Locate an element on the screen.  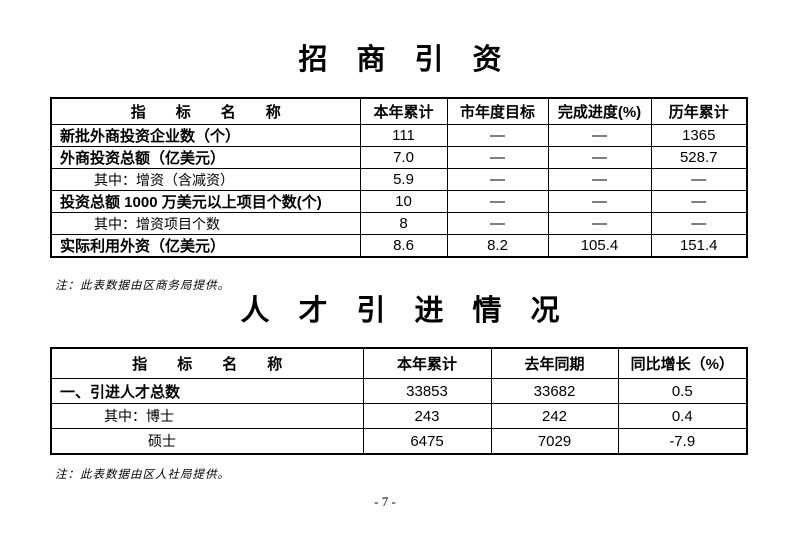
row-label: 新批外商投资企业数（个） is located at coordinates (205, 135).